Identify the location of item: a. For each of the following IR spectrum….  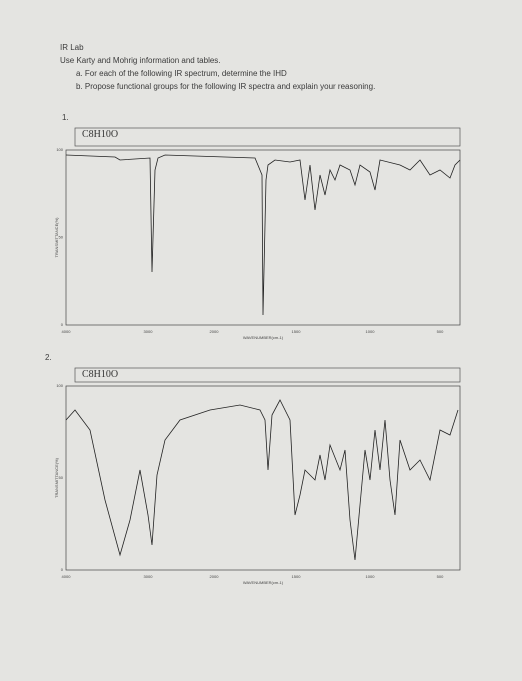
(181, 73).